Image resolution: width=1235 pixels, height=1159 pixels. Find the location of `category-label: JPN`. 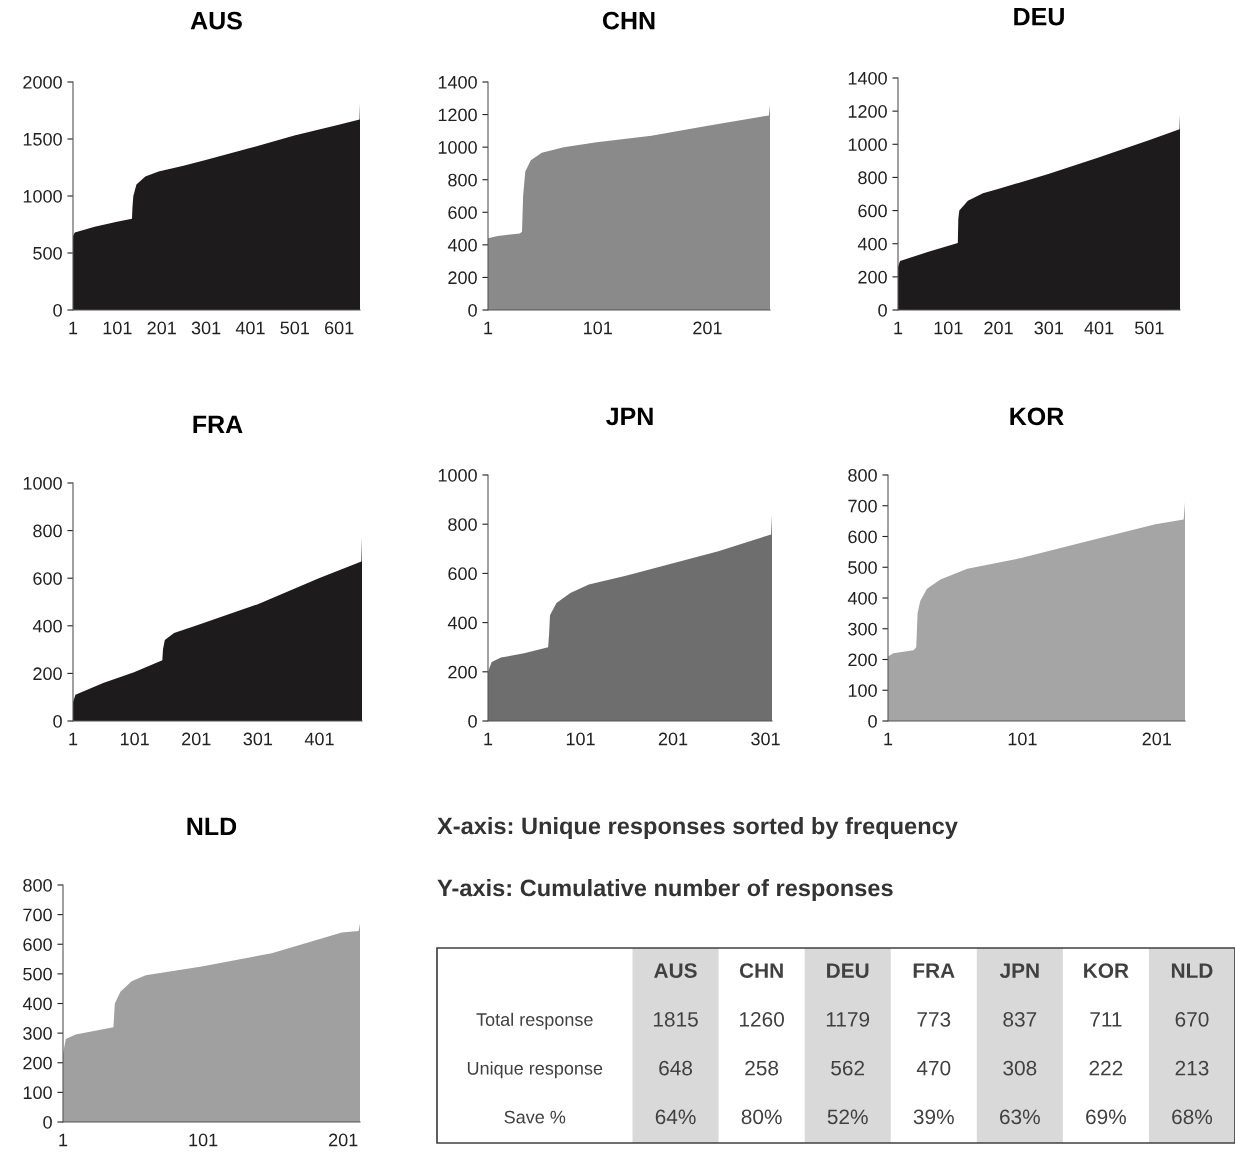

category-label: JPN is located at coordinates (1019, 970).